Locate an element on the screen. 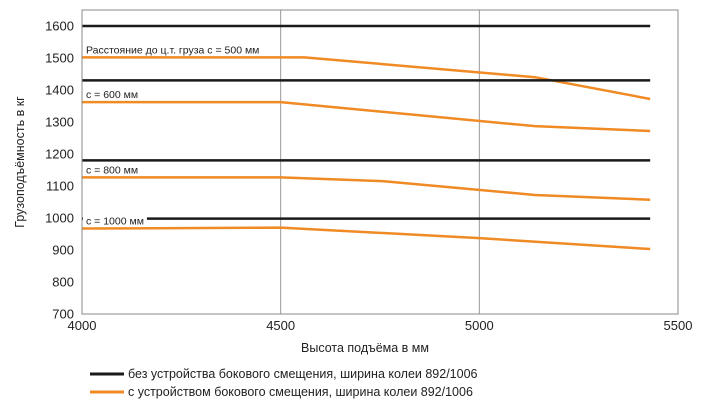 The image size is (705, 403). x-axis-title: Высота подъёма в мм is located at coordinates (365, 348).